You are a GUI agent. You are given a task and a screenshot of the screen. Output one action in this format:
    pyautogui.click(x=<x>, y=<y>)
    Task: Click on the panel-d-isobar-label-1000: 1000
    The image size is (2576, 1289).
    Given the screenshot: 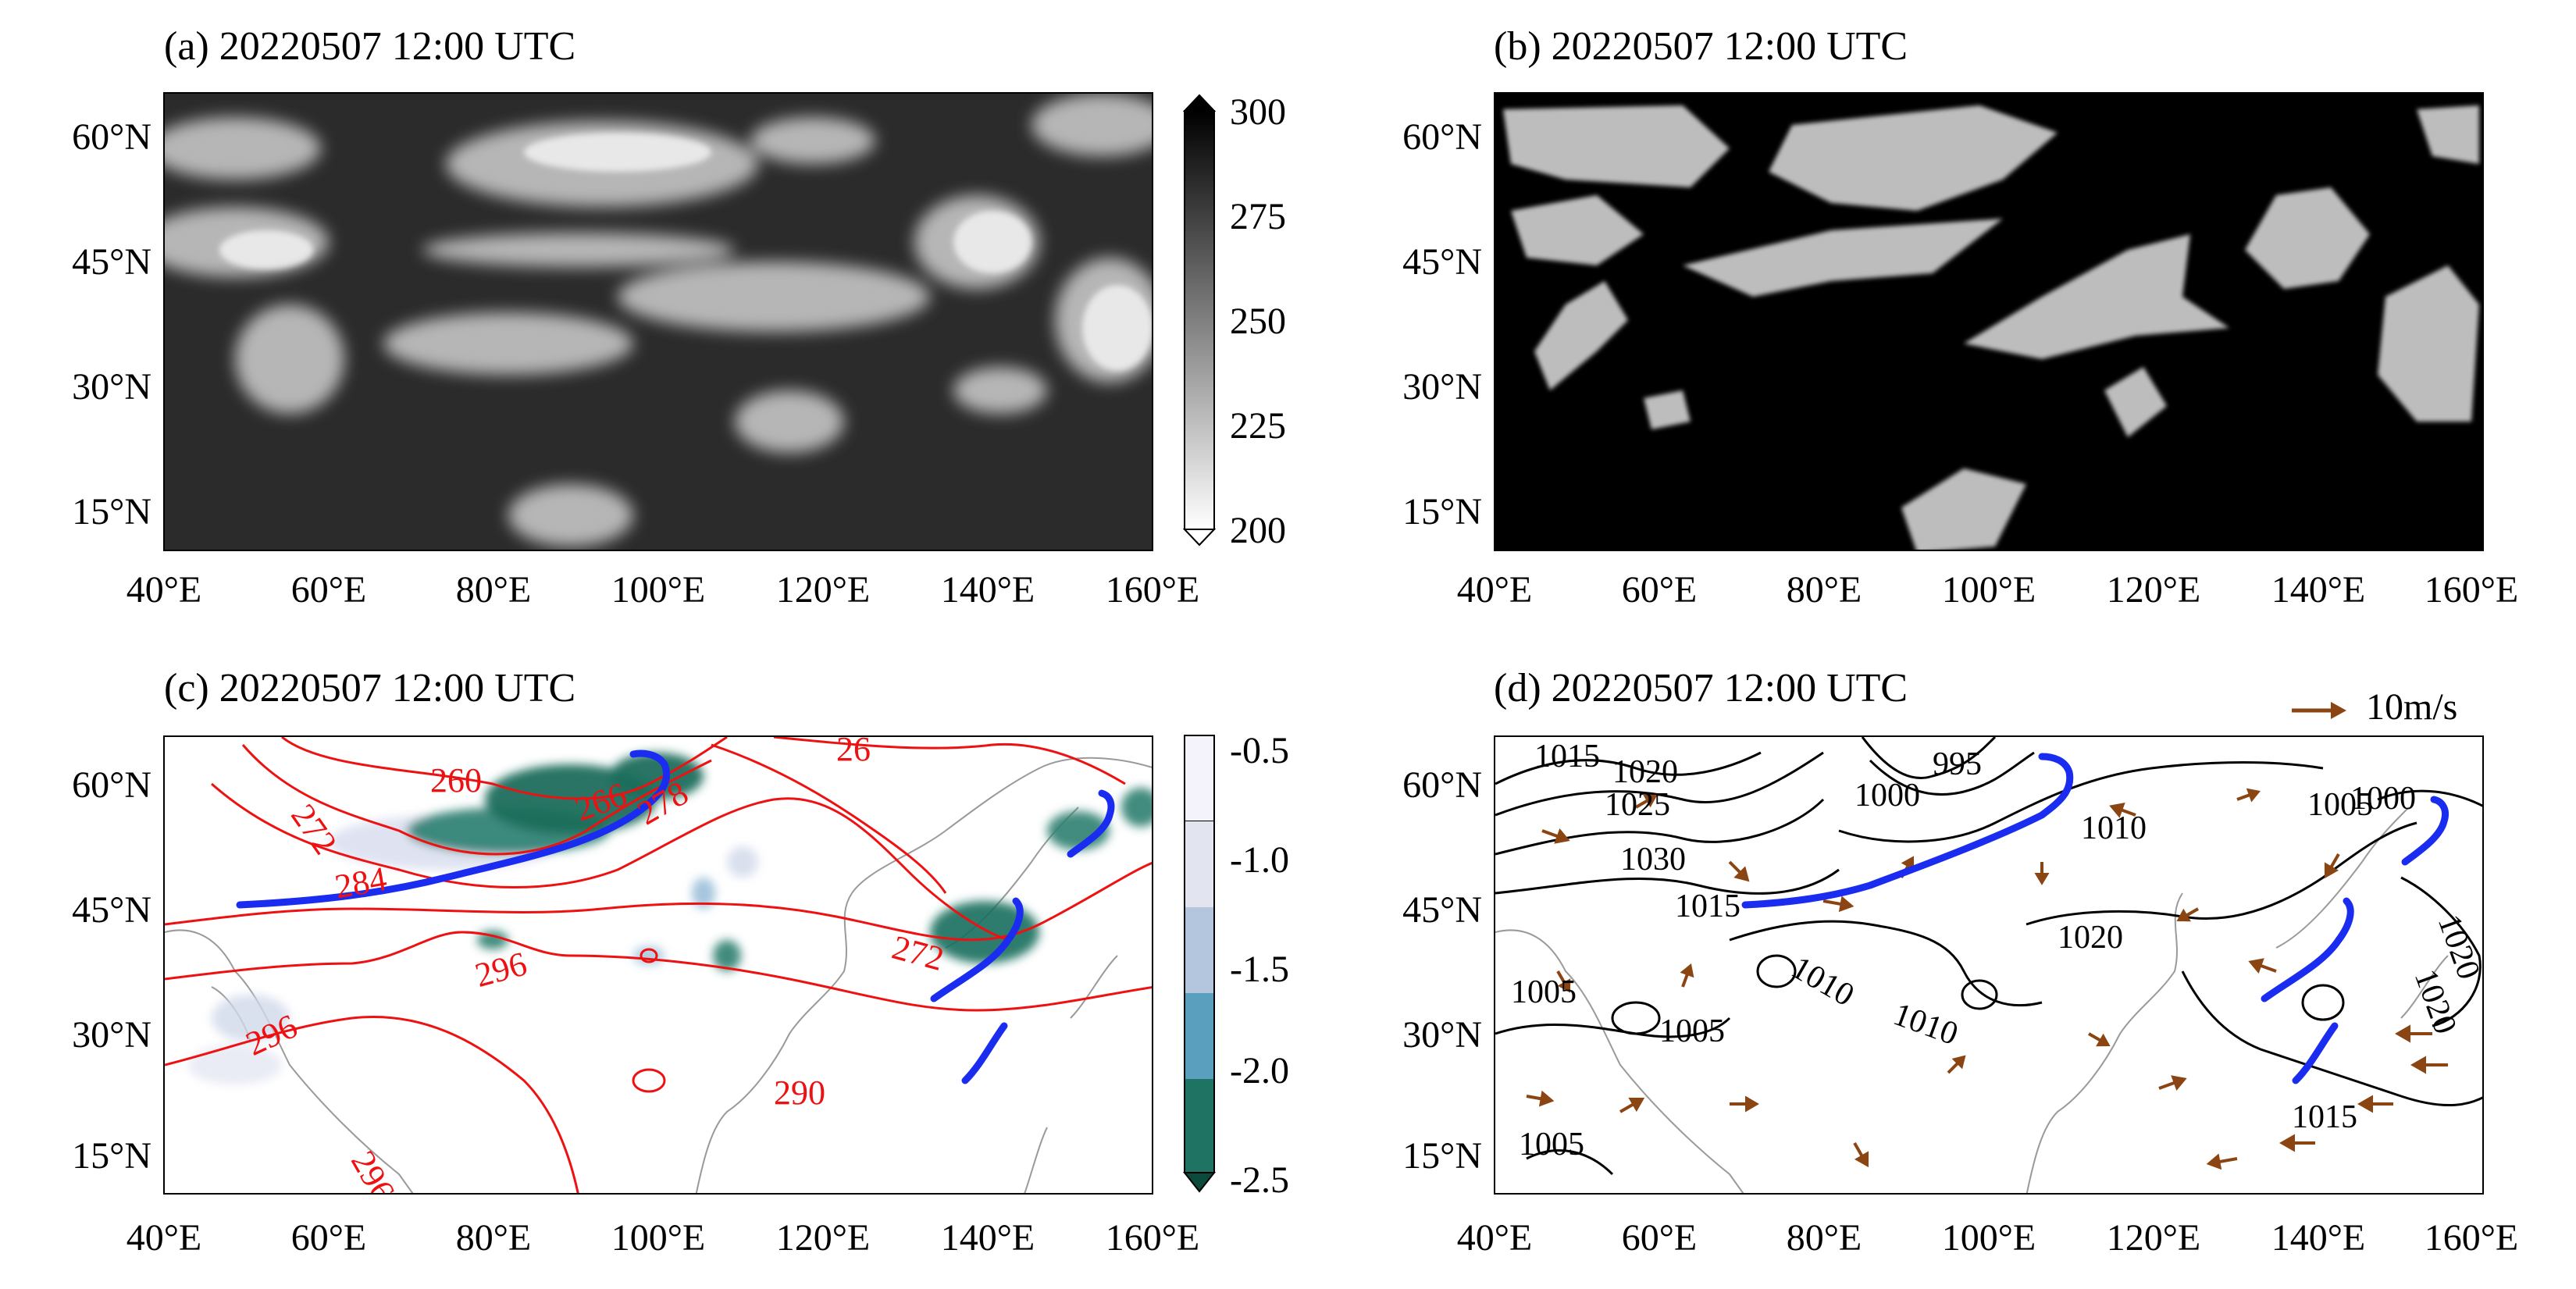 What is the action you would take?
    pyautogui.click(x=1887, y=796)
    